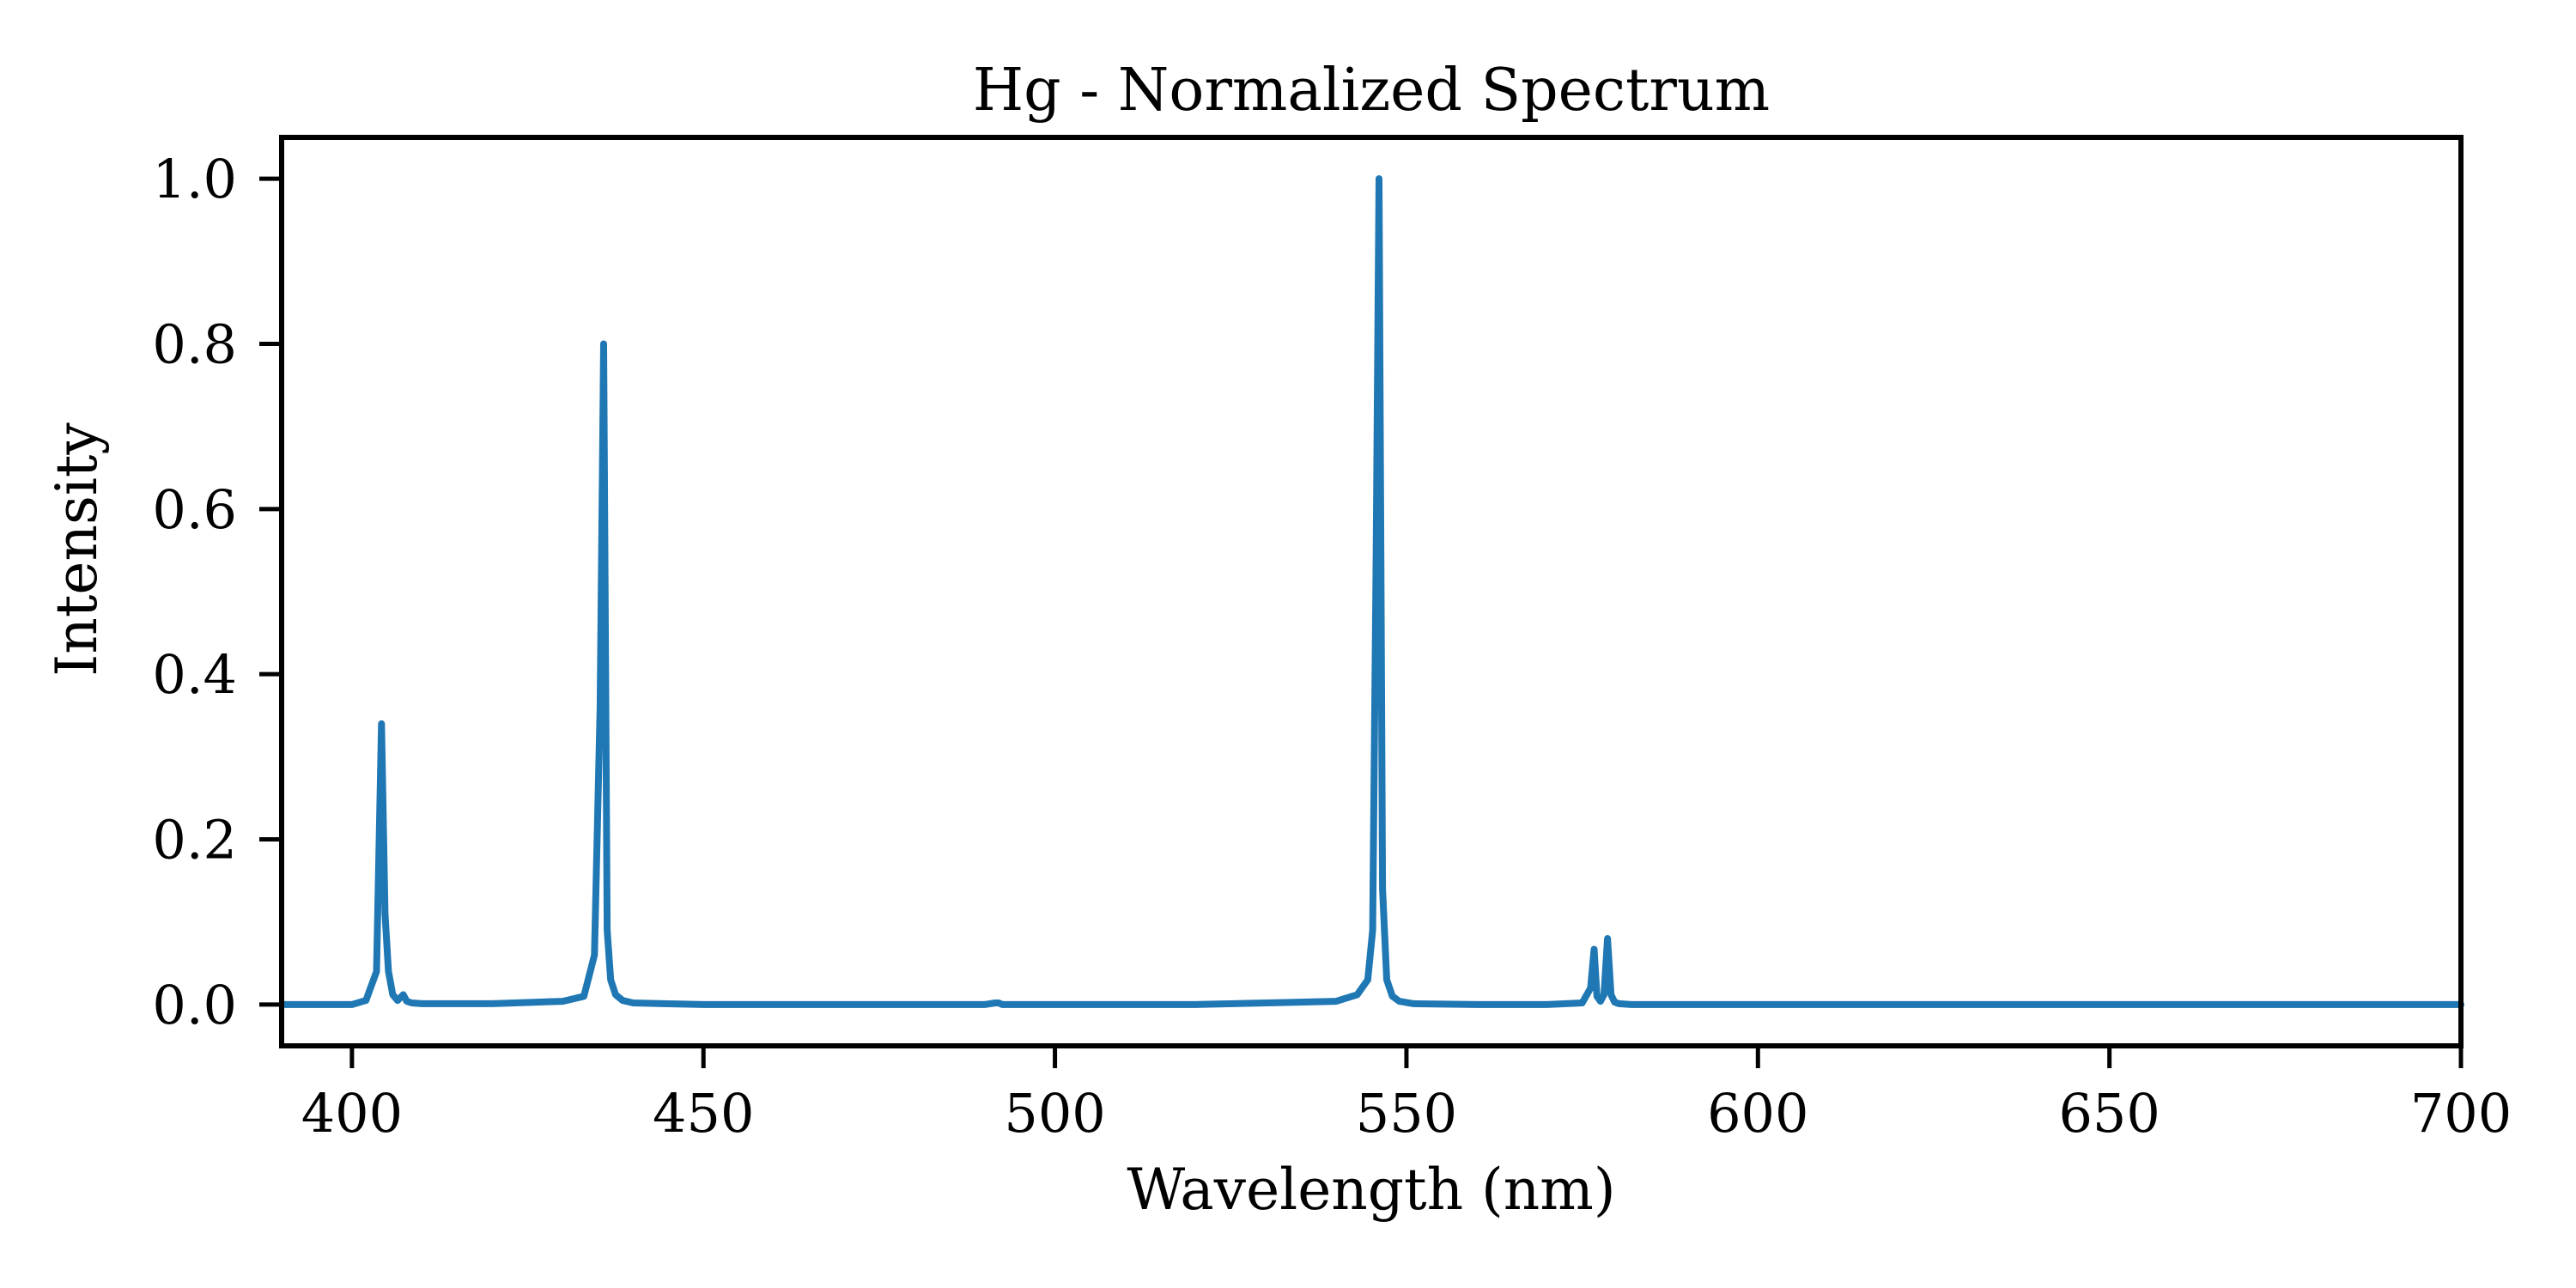  Describe the element at coordinates (1758, 1113) in the screenshot. I see `x-tick-label: 600` at that location.